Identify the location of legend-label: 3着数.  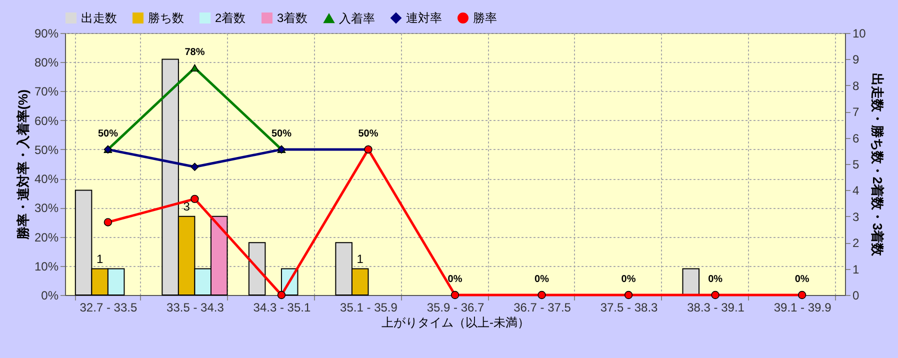
(292, 18).